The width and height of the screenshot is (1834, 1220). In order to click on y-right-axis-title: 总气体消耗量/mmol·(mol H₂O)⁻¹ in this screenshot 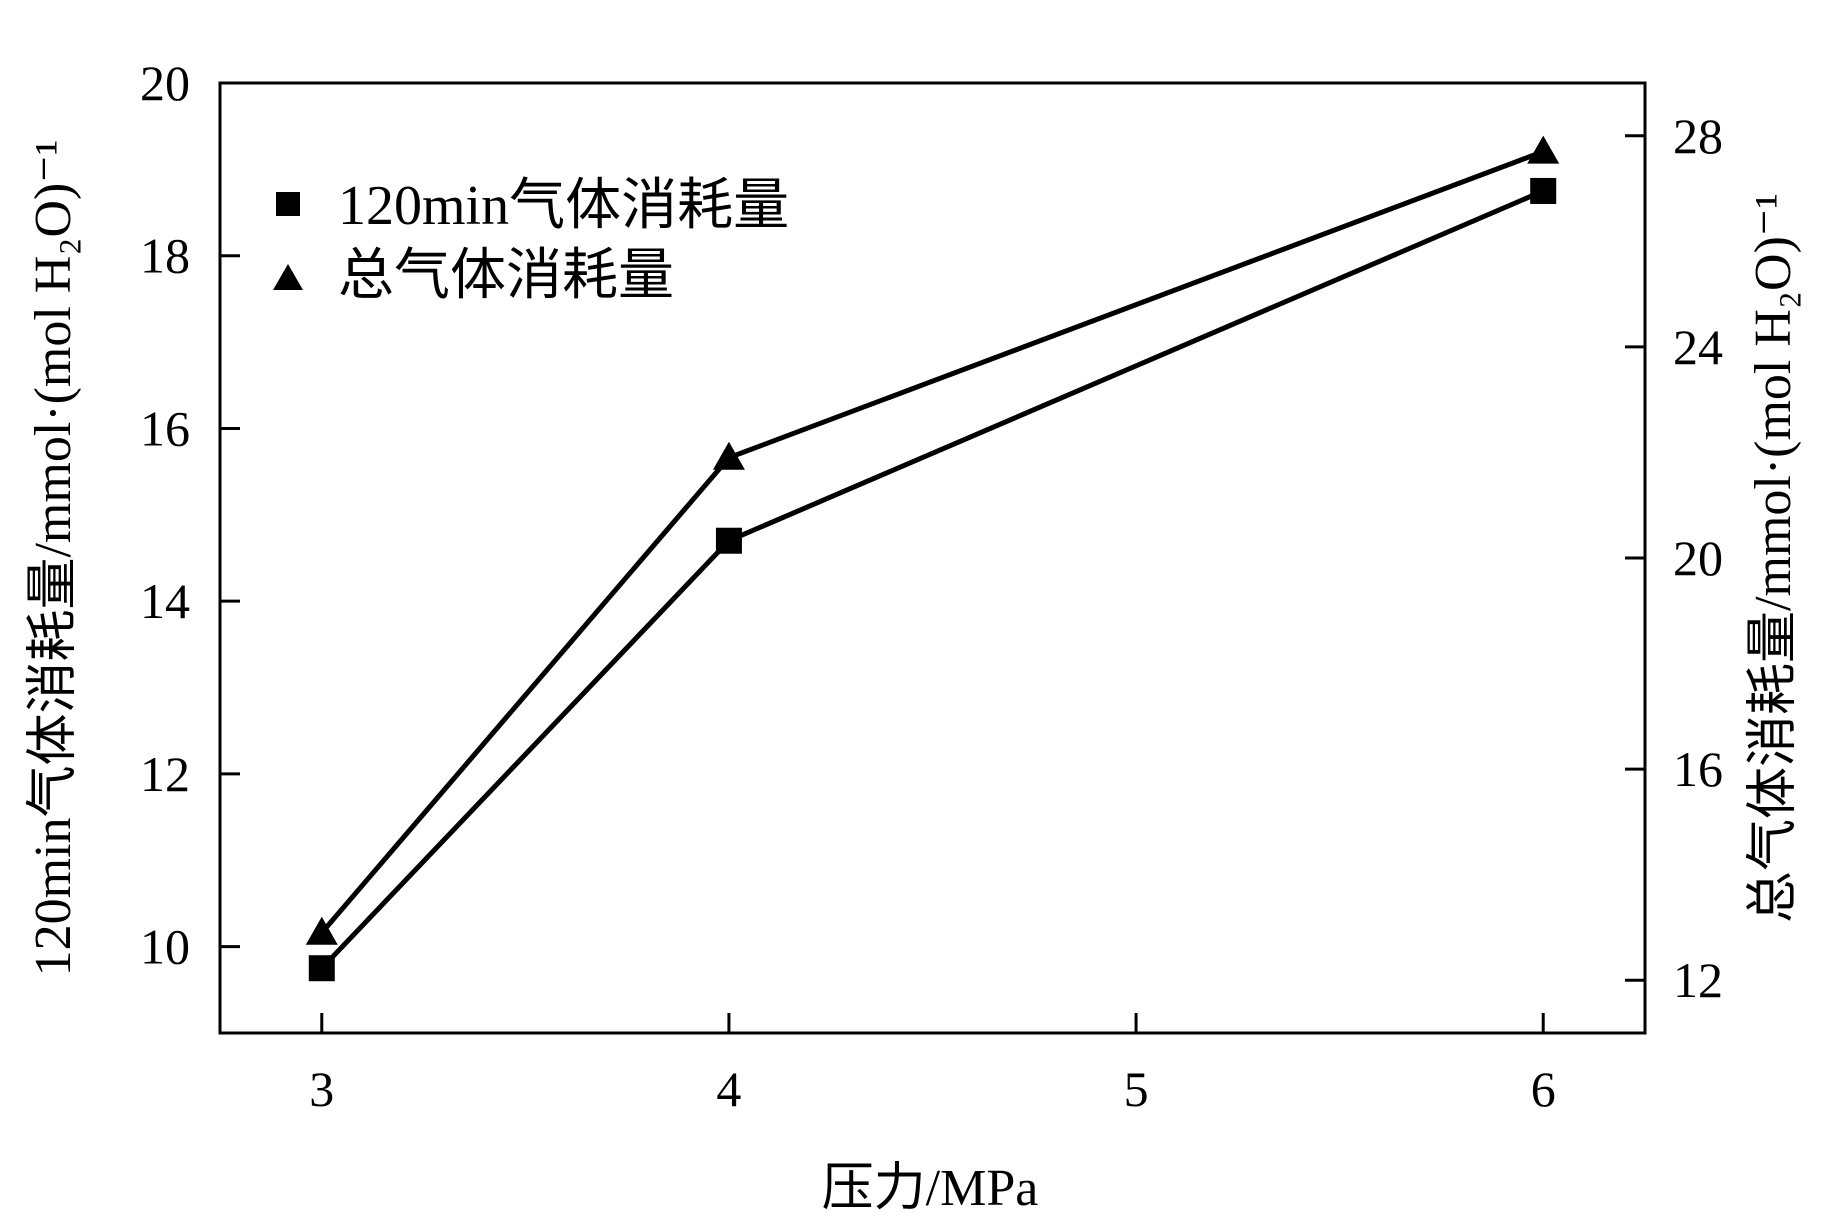, I will do `click(1773, 558)`.